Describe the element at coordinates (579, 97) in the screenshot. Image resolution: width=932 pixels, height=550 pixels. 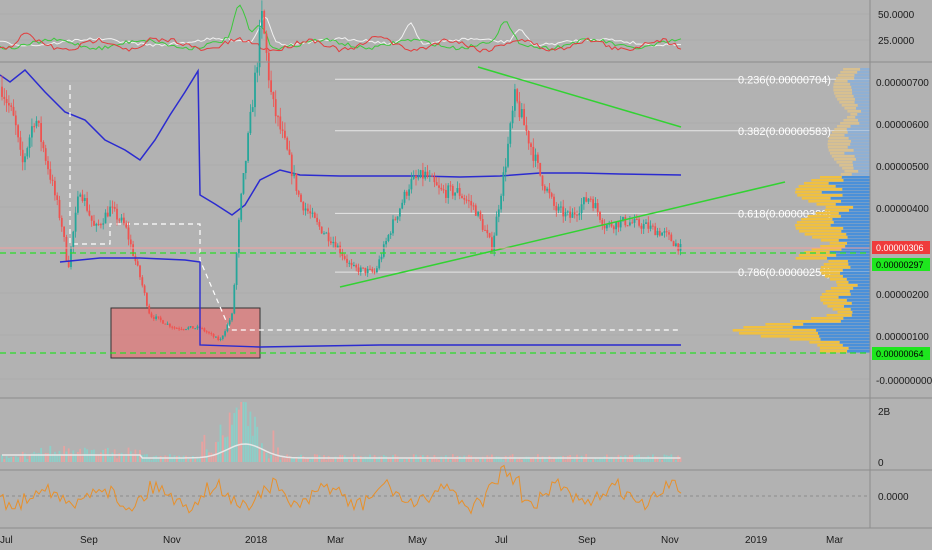
I see `descending-trendline` at that location.